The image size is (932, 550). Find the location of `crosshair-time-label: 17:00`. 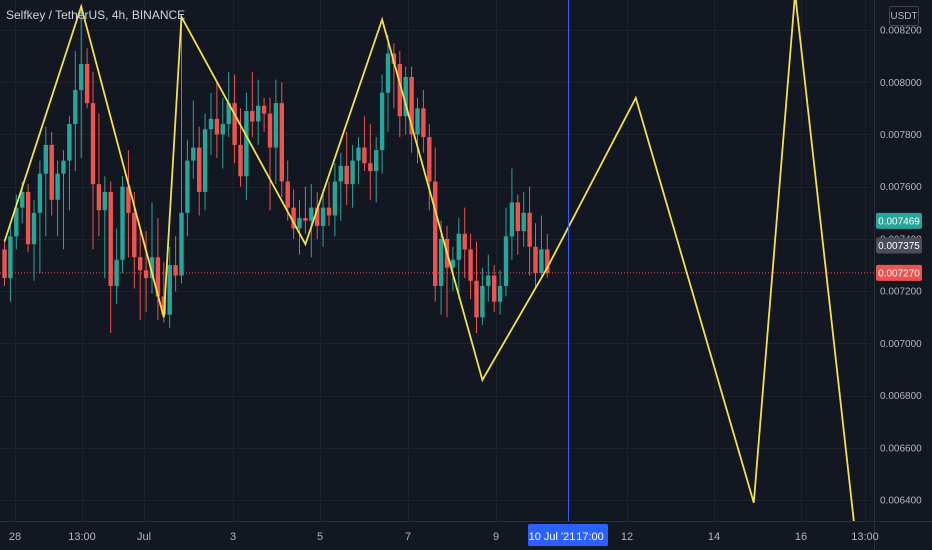

crosshair-time-label: 17:00 is located at coordinates (590, 537).